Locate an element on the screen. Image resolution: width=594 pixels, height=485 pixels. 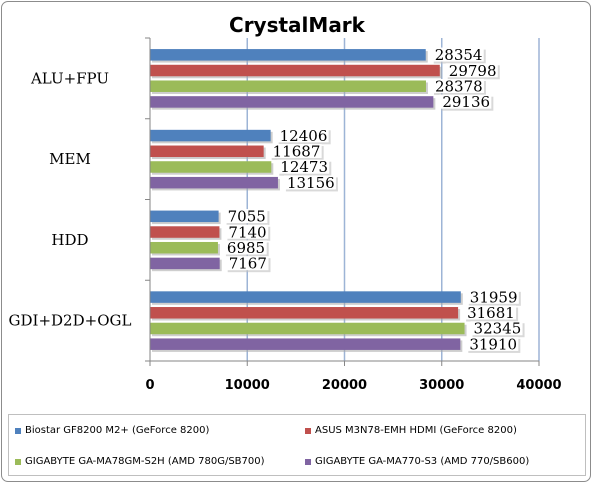
data-label: 11687 is located at coordinates (297, 152).